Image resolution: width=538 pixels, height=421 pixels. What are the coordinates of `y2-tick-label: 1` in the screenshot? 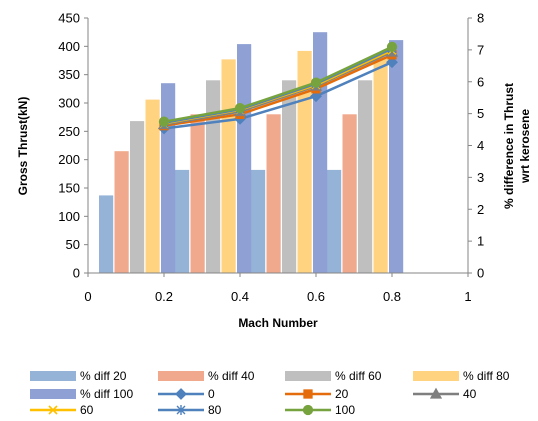 It's located at (480, 241).